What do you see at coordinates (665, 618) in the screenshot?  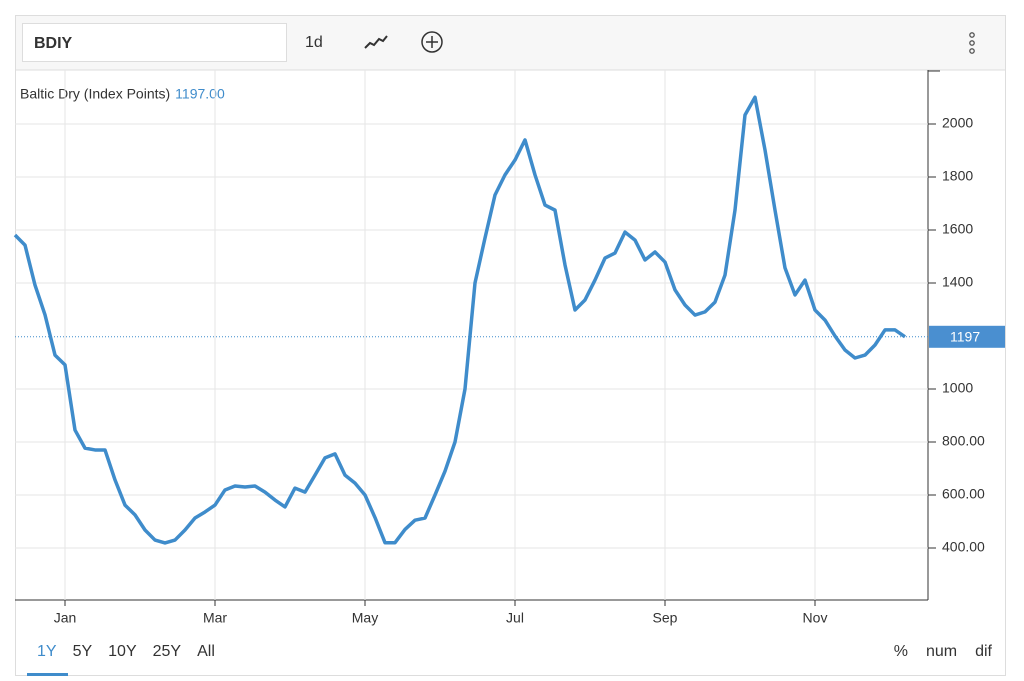 I see `x-tick-label: Sep` at bounding box center [665, 618].